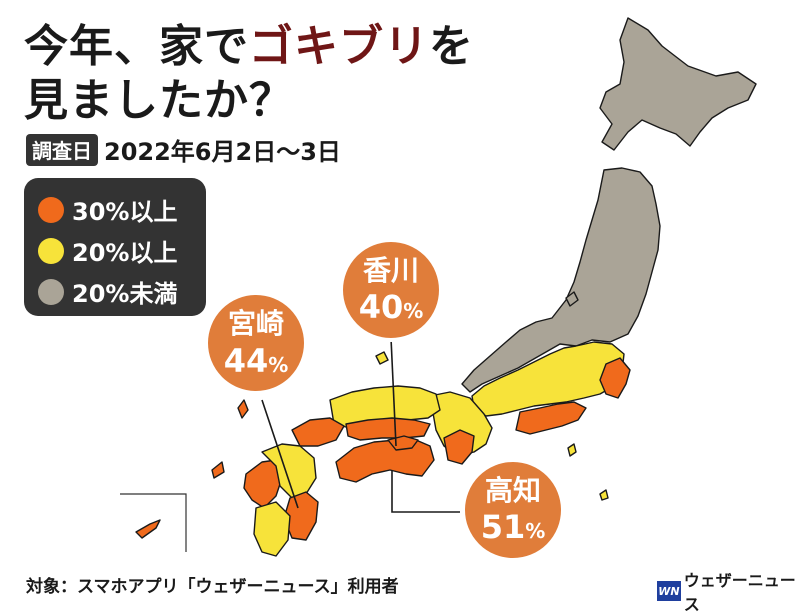 The width and height of the screenshot is (800, 615). What do you see at coordinates (148, 529) in the screenshot?
I see `island-okinawa` at bounding box center [148, 529].